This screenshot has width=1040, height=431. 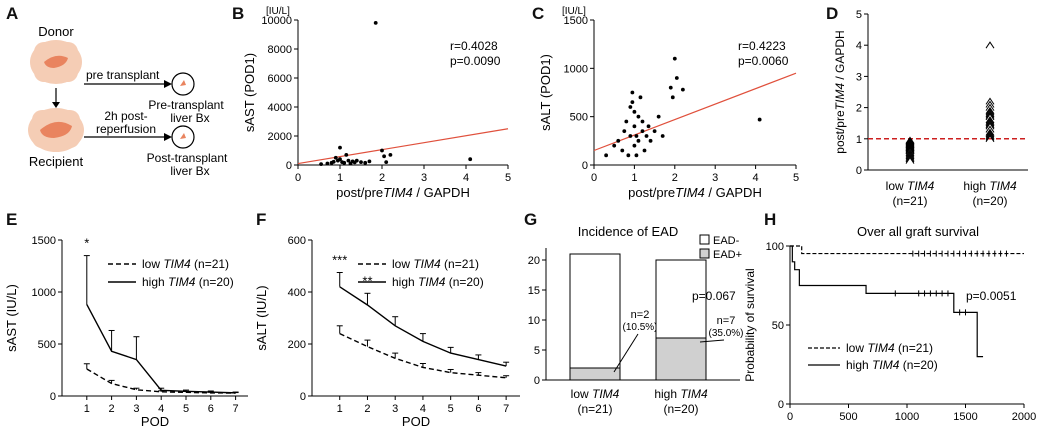 I want to click on chart-h-y-tick-label: 100, so click(x=775, y=247).